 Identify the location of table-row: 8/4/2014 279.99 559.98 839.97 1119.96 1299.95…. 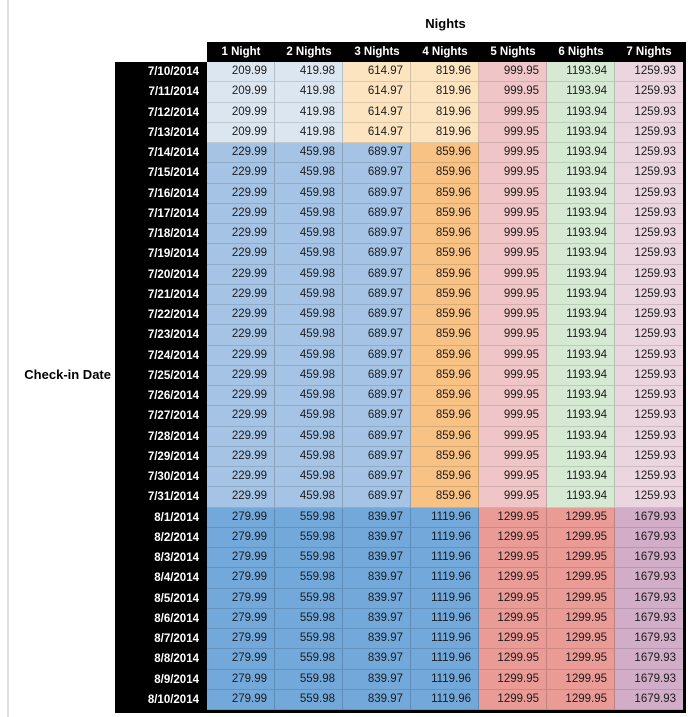
(399, 578).